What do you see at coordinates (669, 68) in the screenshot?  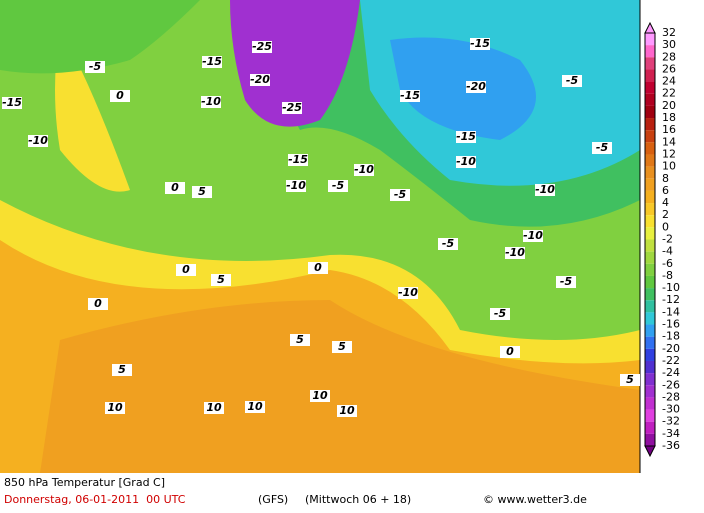 I see `scale-label: 26` at bounding box center [669, 68].